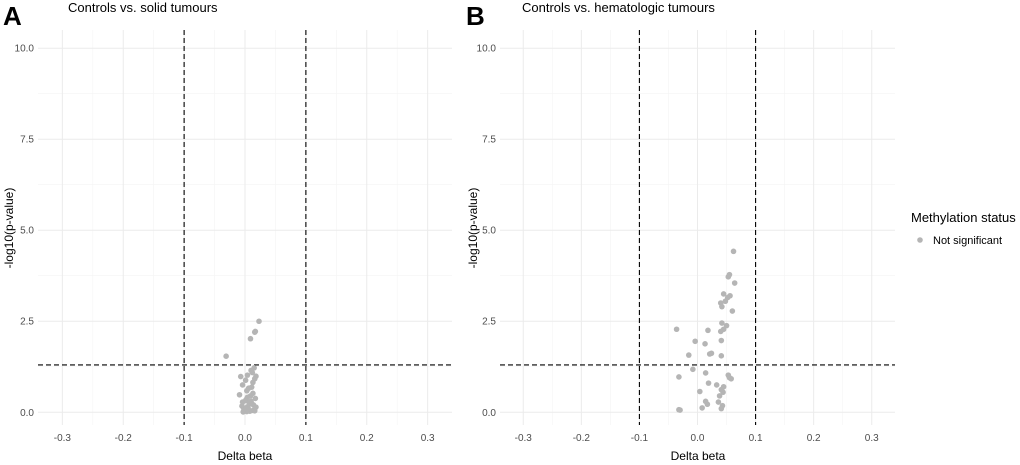  I want to click on panel-b-x-tick-label: -0.2, so click(582, 438).